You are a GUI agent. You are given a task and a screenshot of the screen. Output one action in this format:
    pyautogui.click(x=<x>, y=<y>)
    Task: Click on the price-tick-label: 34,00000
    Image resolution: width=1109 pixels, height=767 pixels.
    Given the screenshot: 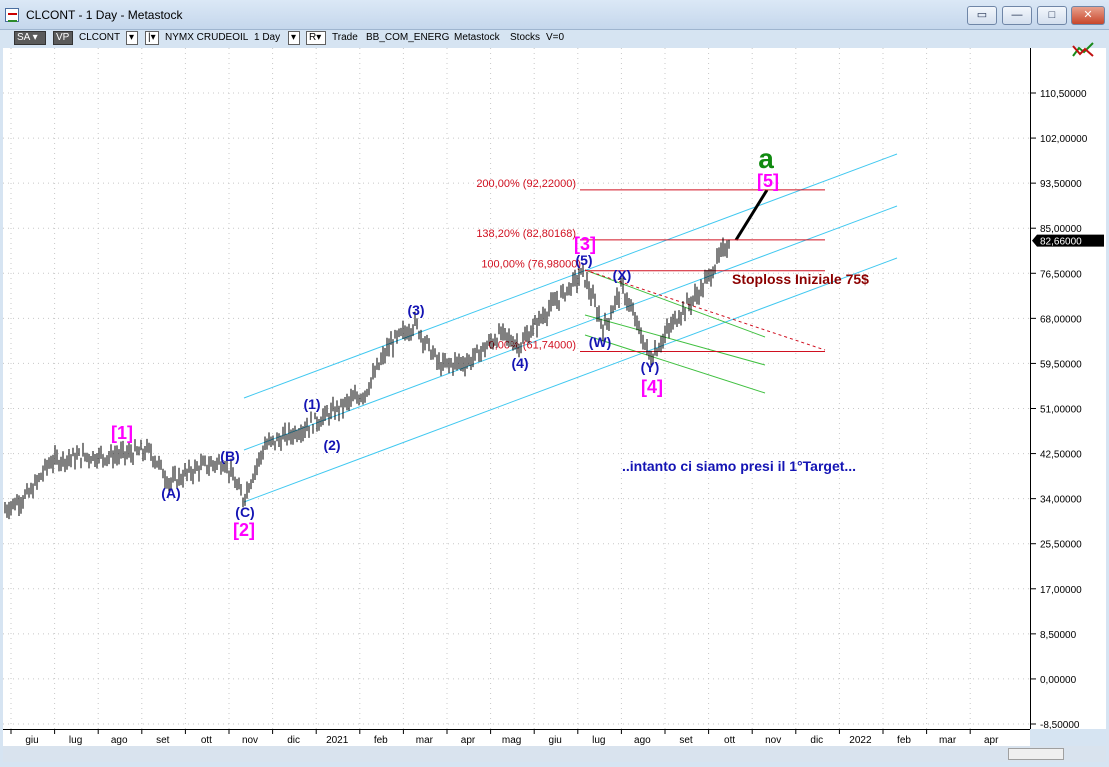 What is the action you would take?
    pyautogui.click(x=1061, y=500)
    